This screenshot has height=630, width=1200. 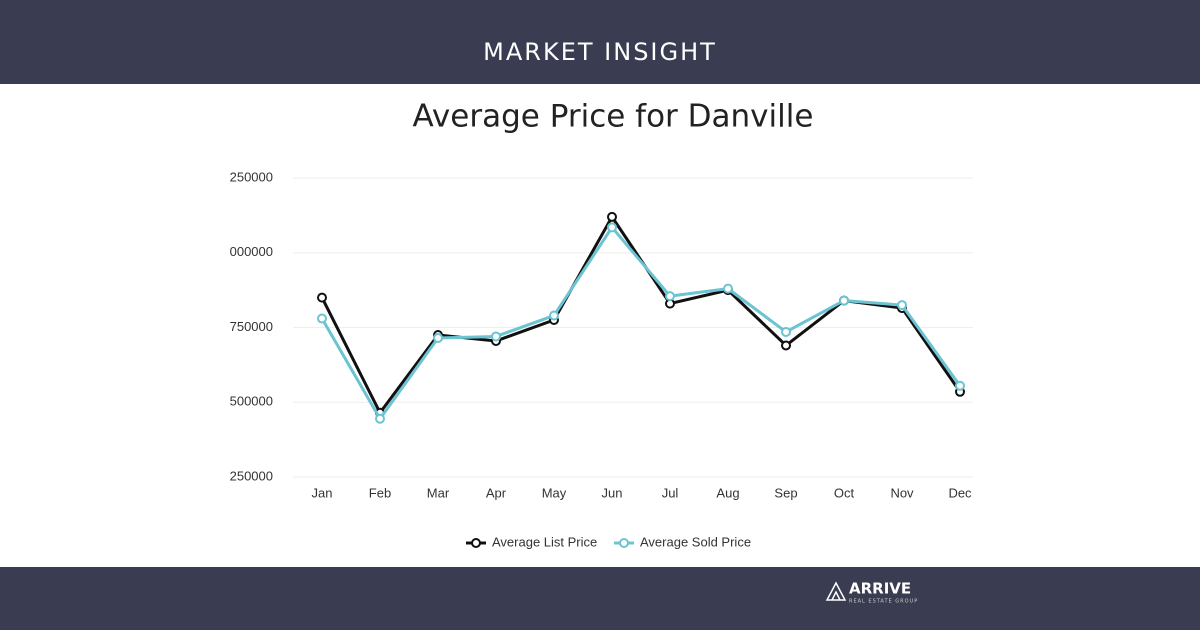 What do you see at coordinates (960, 492) in the screenshot?
I see `x-tick-label: Dec` at bounding box center [960, 492].